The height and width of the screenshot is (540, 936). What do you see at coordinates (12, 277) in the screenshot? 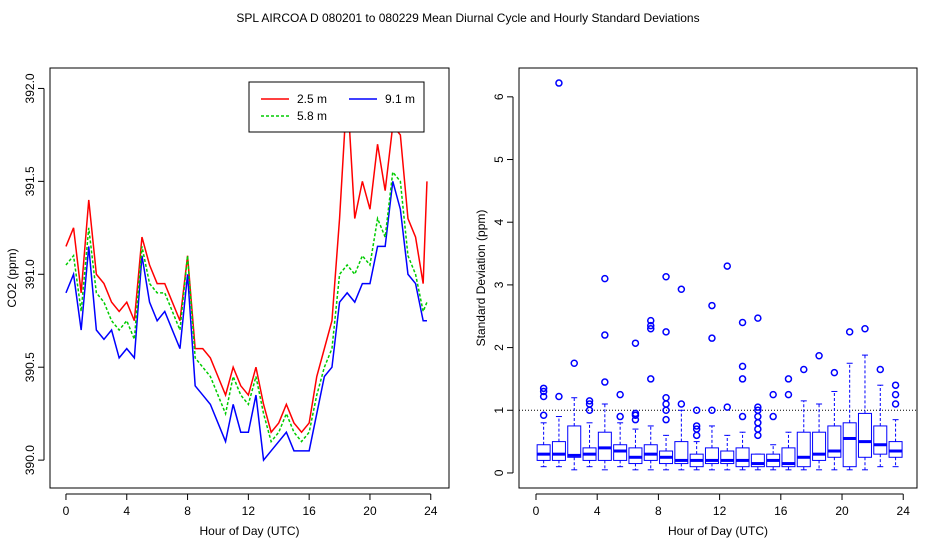
I see `y-axis-label: CO2 (ppm)` at bounding box center [12, 277].